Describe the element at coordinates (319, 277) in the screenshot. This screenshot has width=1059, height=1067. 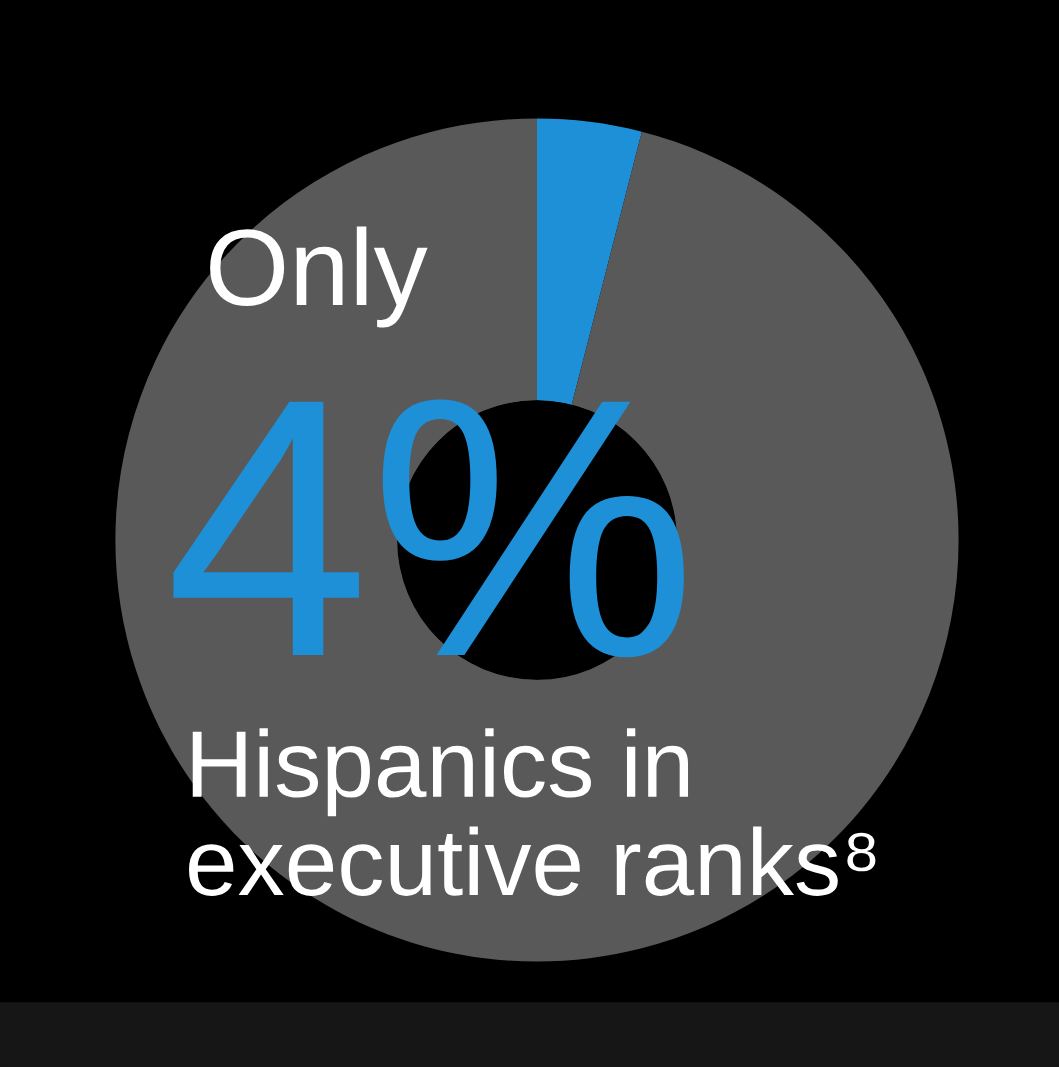
I see `text: Only` at that location.